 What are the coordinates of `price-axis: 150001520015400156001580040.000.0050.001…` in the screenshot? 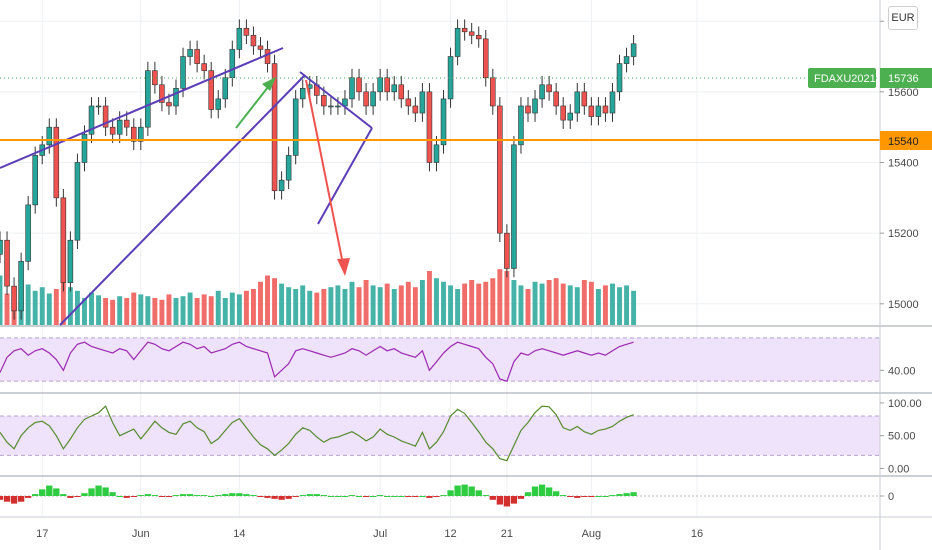 It's located at (901, 259).